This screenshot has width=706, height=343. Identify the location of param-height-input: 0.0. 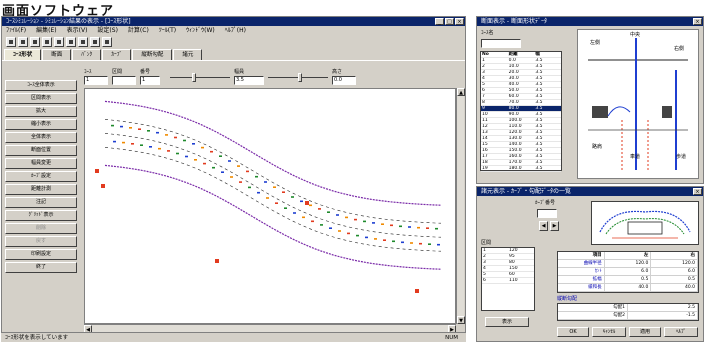
(344, 80).